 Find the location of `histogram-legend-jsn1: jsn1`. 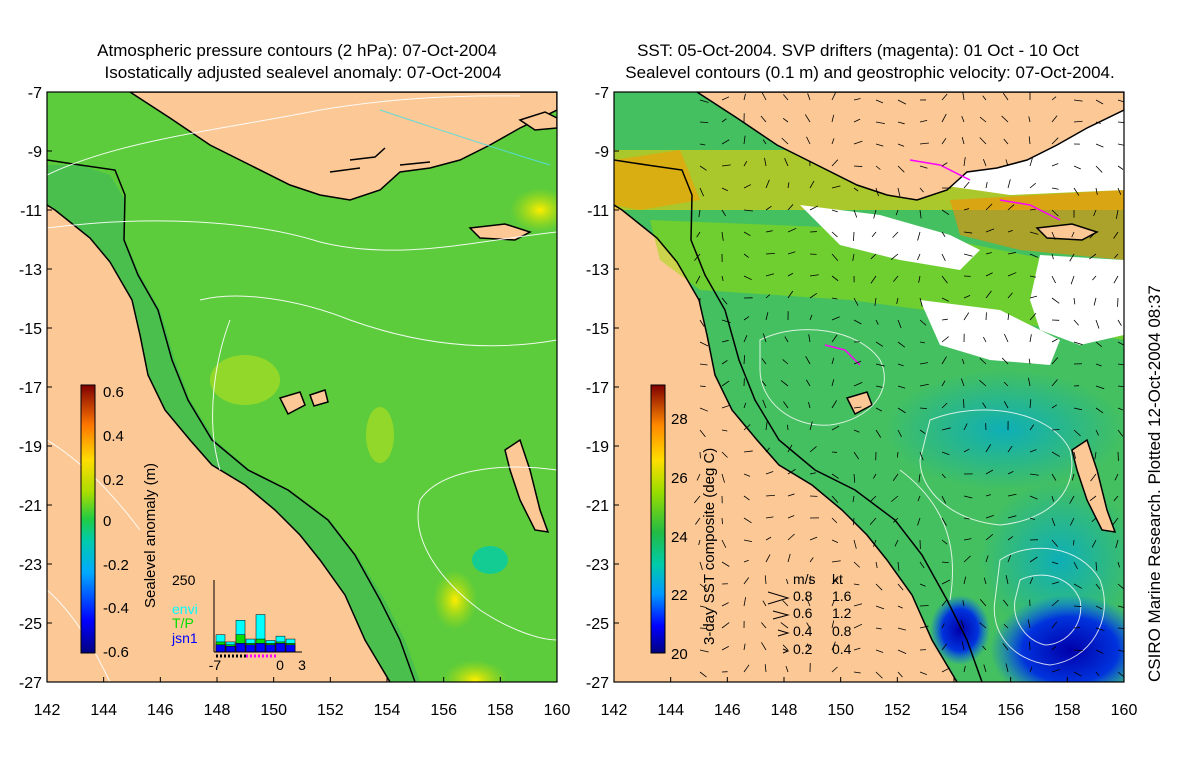

histogram-legend-jsn1: jsn1 is located at coordinates (184, 638).